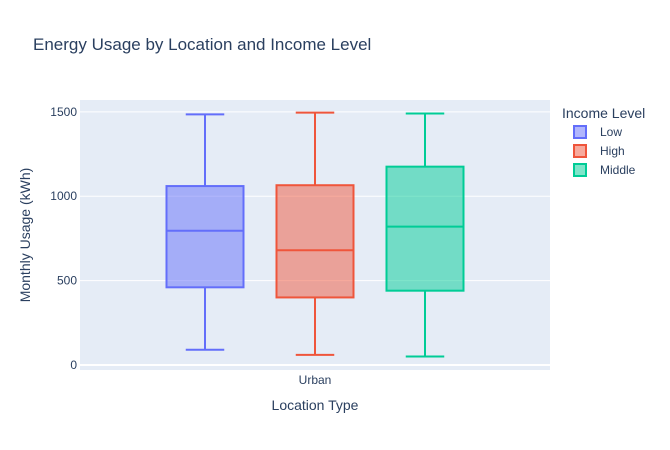 The height and width of the screenshot is (450, 670). I want to click on box-middle, so click(425, 235).